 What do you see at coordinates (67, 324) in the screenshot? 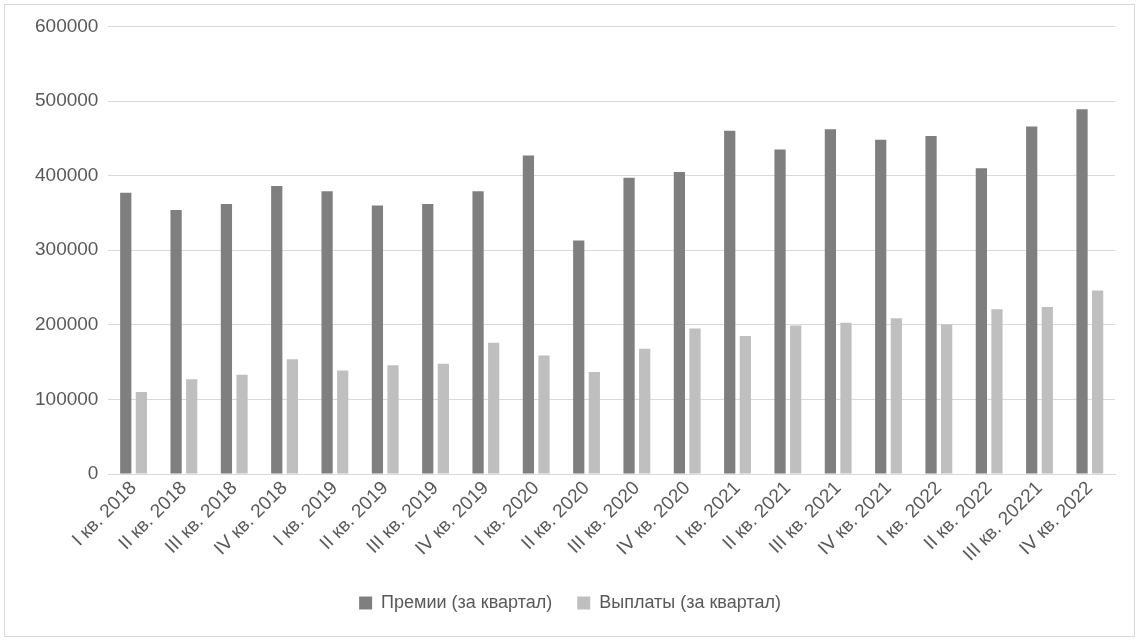
I see `y-tick-label: 200000` at bounding box center [67, 324].